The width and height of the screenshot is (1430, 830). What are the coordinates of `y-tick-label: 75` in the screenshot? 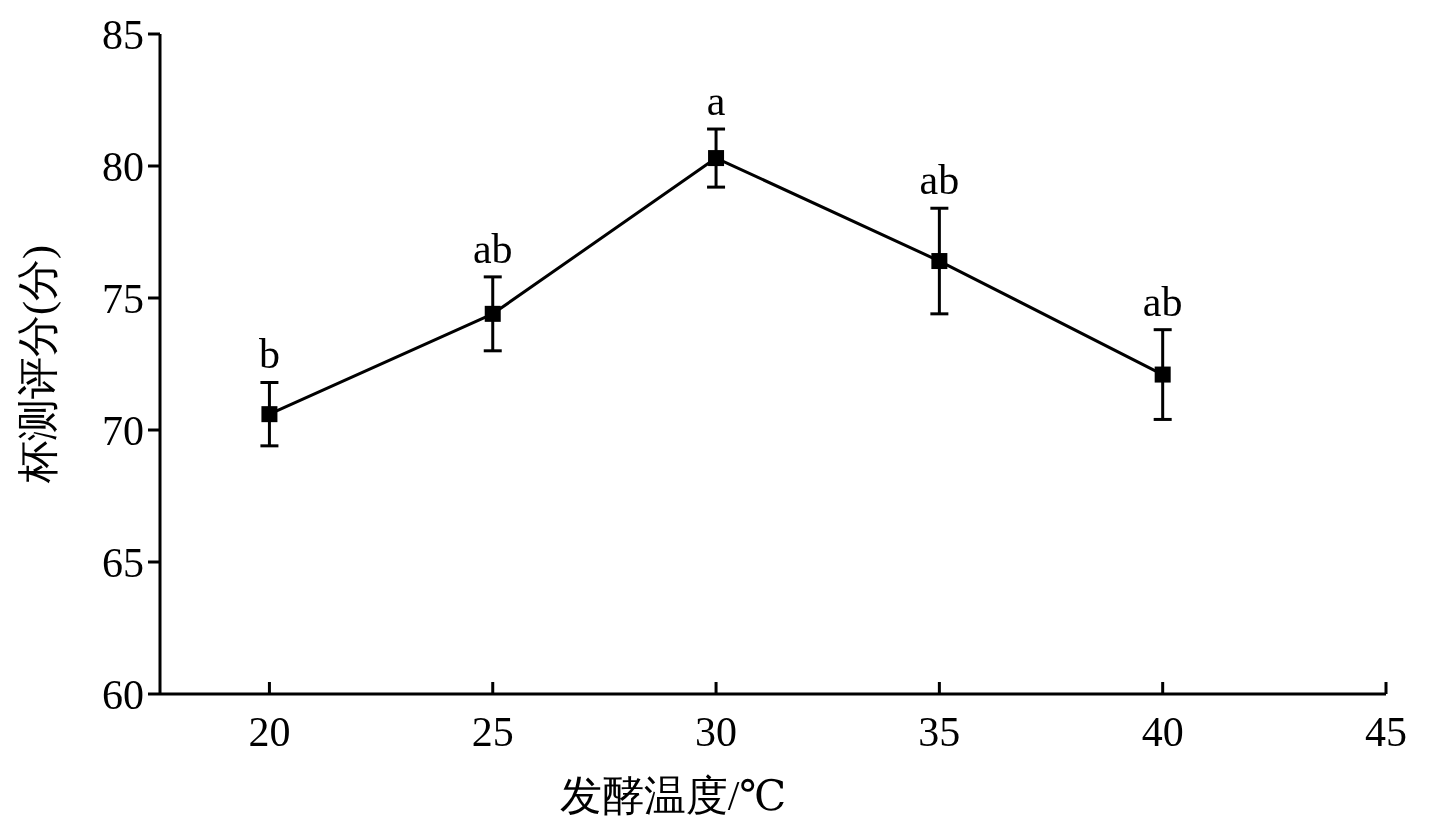 It's located at (123, 298).